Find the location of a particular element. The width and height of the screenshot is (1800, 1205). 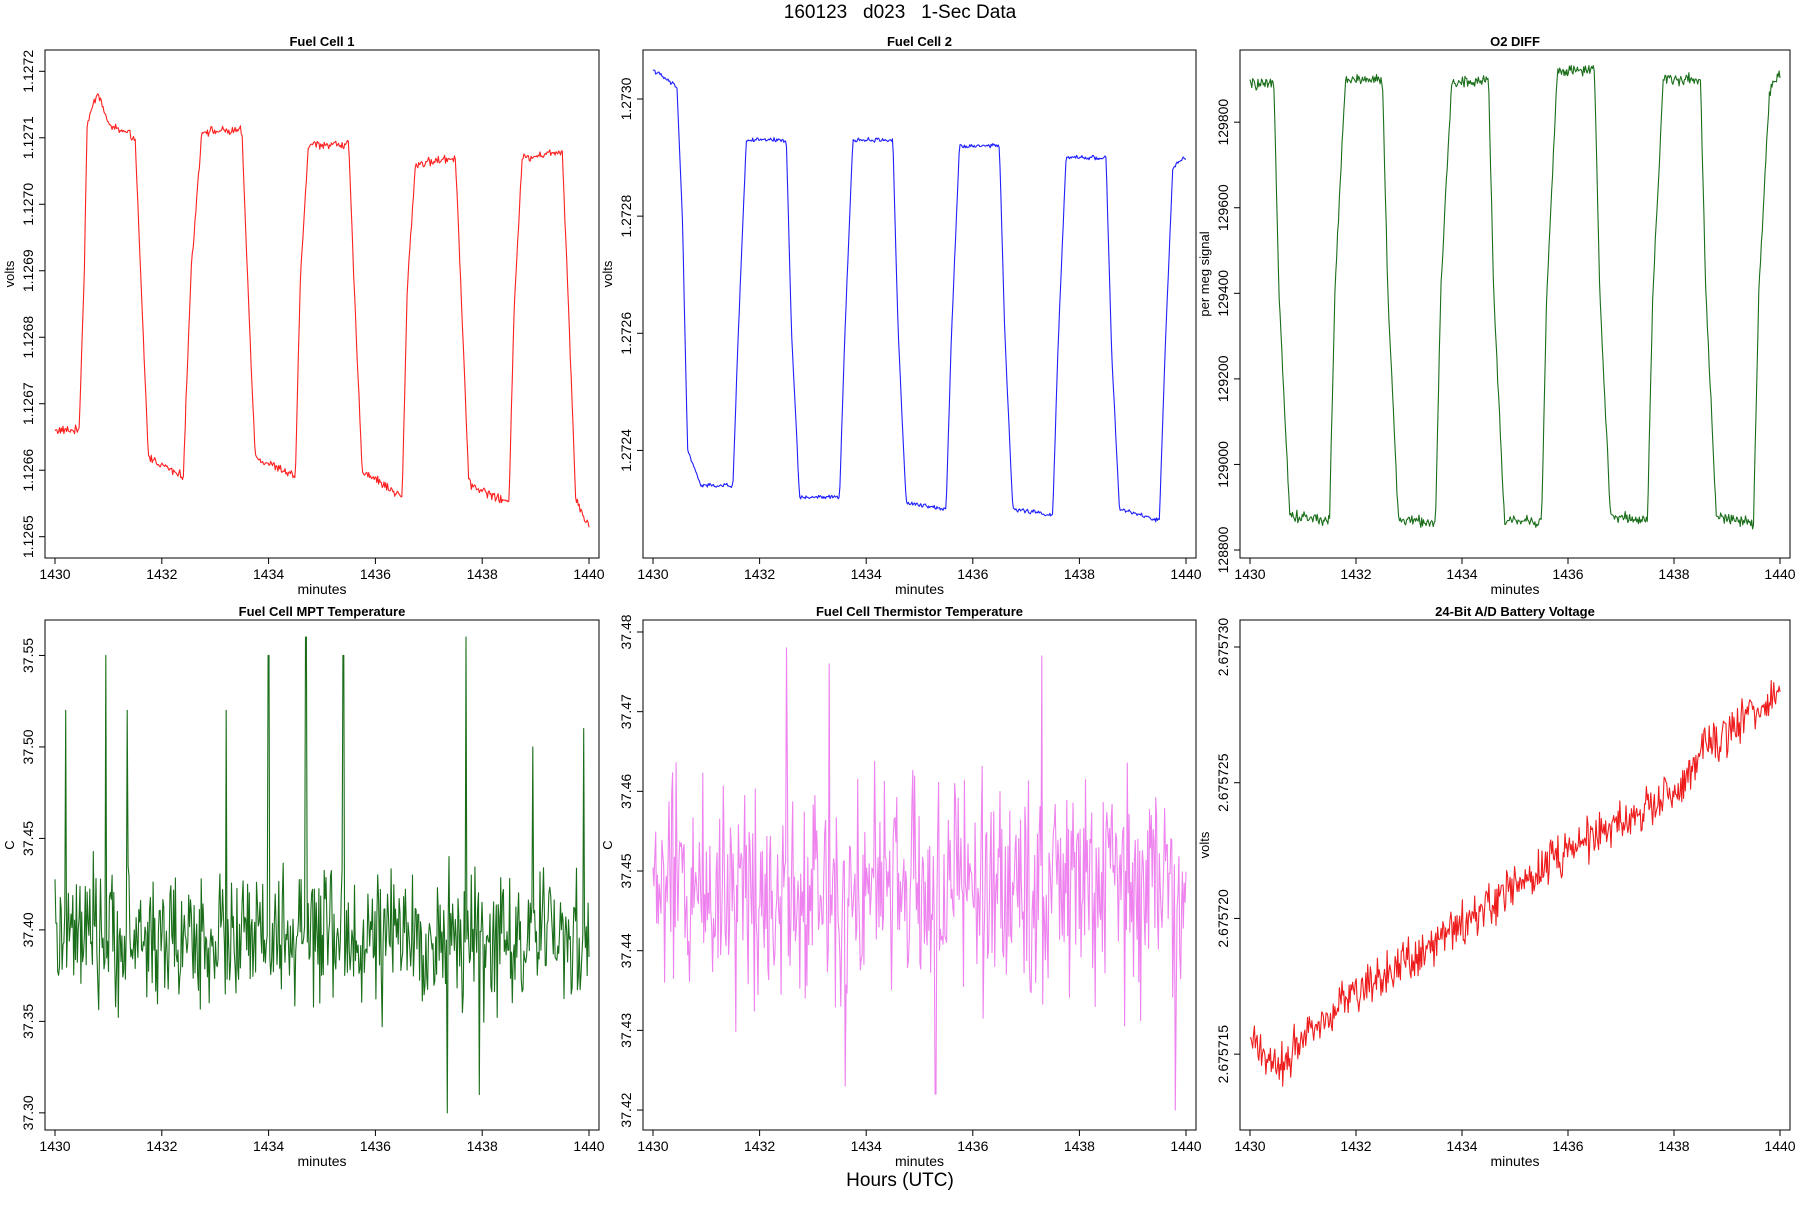

y-tick-label: 1.2728 is located at coordinates (626, 216).